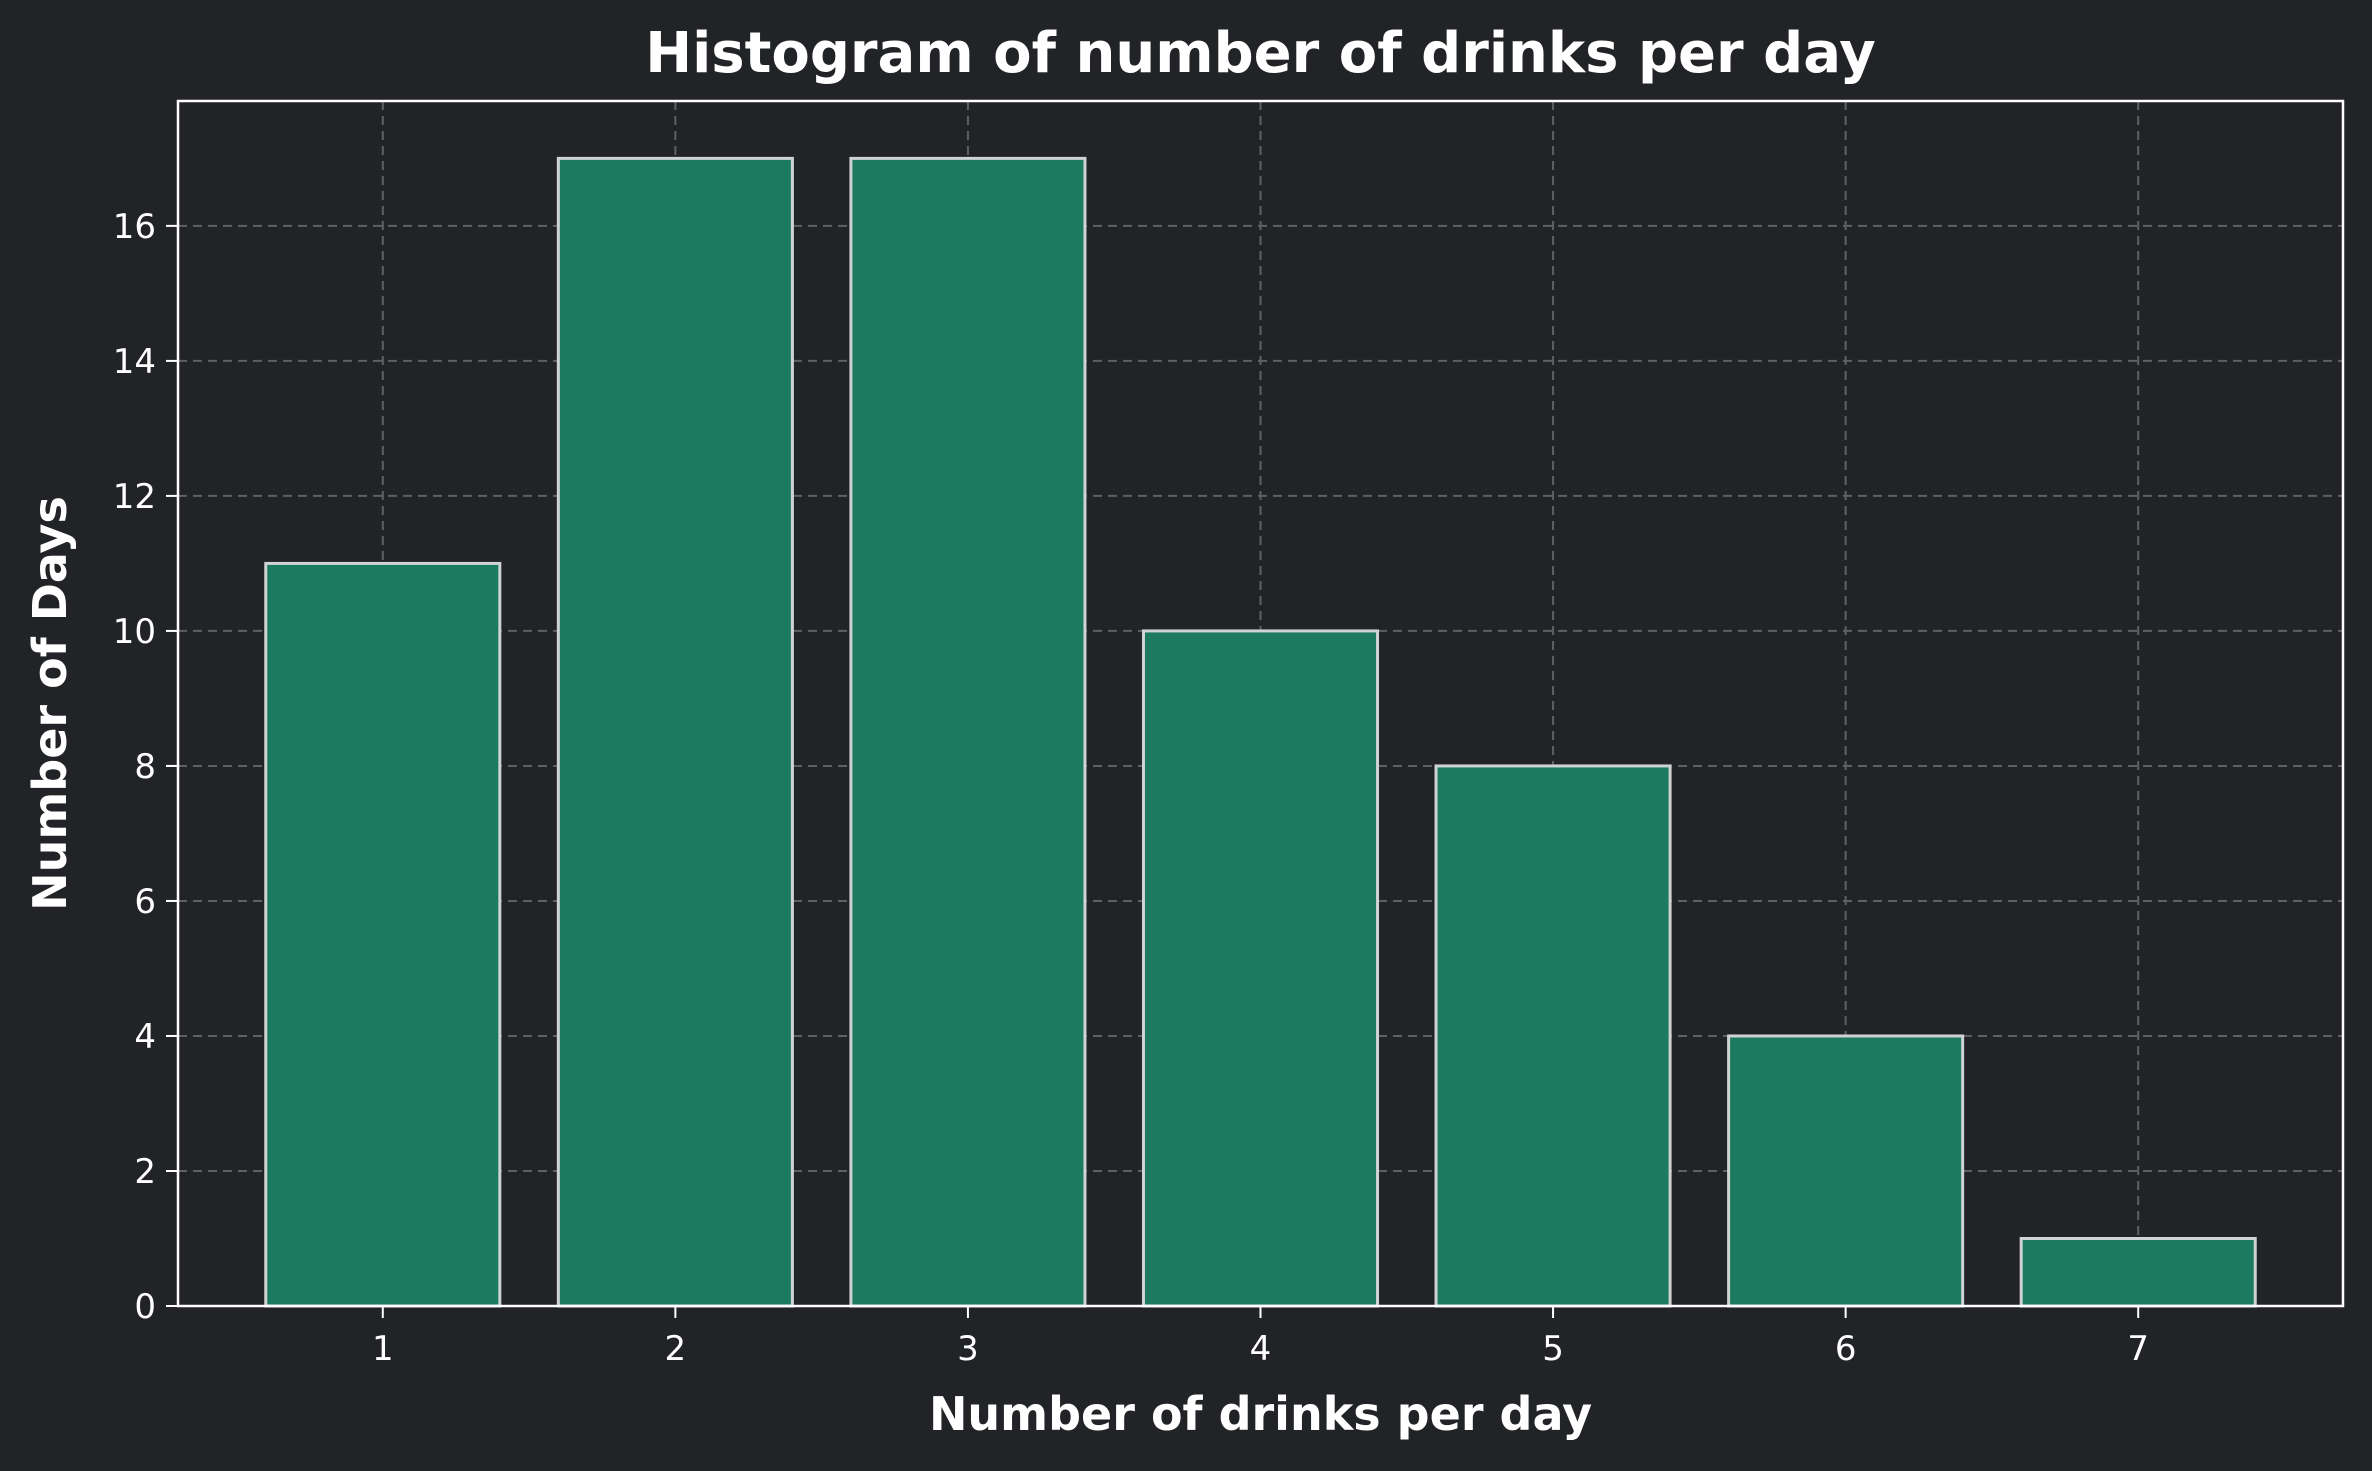 Image resolution: width=2372 pixels, height=1471 pixels. Describe the element at coordinates (676, 1349) in the screenshot. I see `x-tick-label-2: 2` at that location.